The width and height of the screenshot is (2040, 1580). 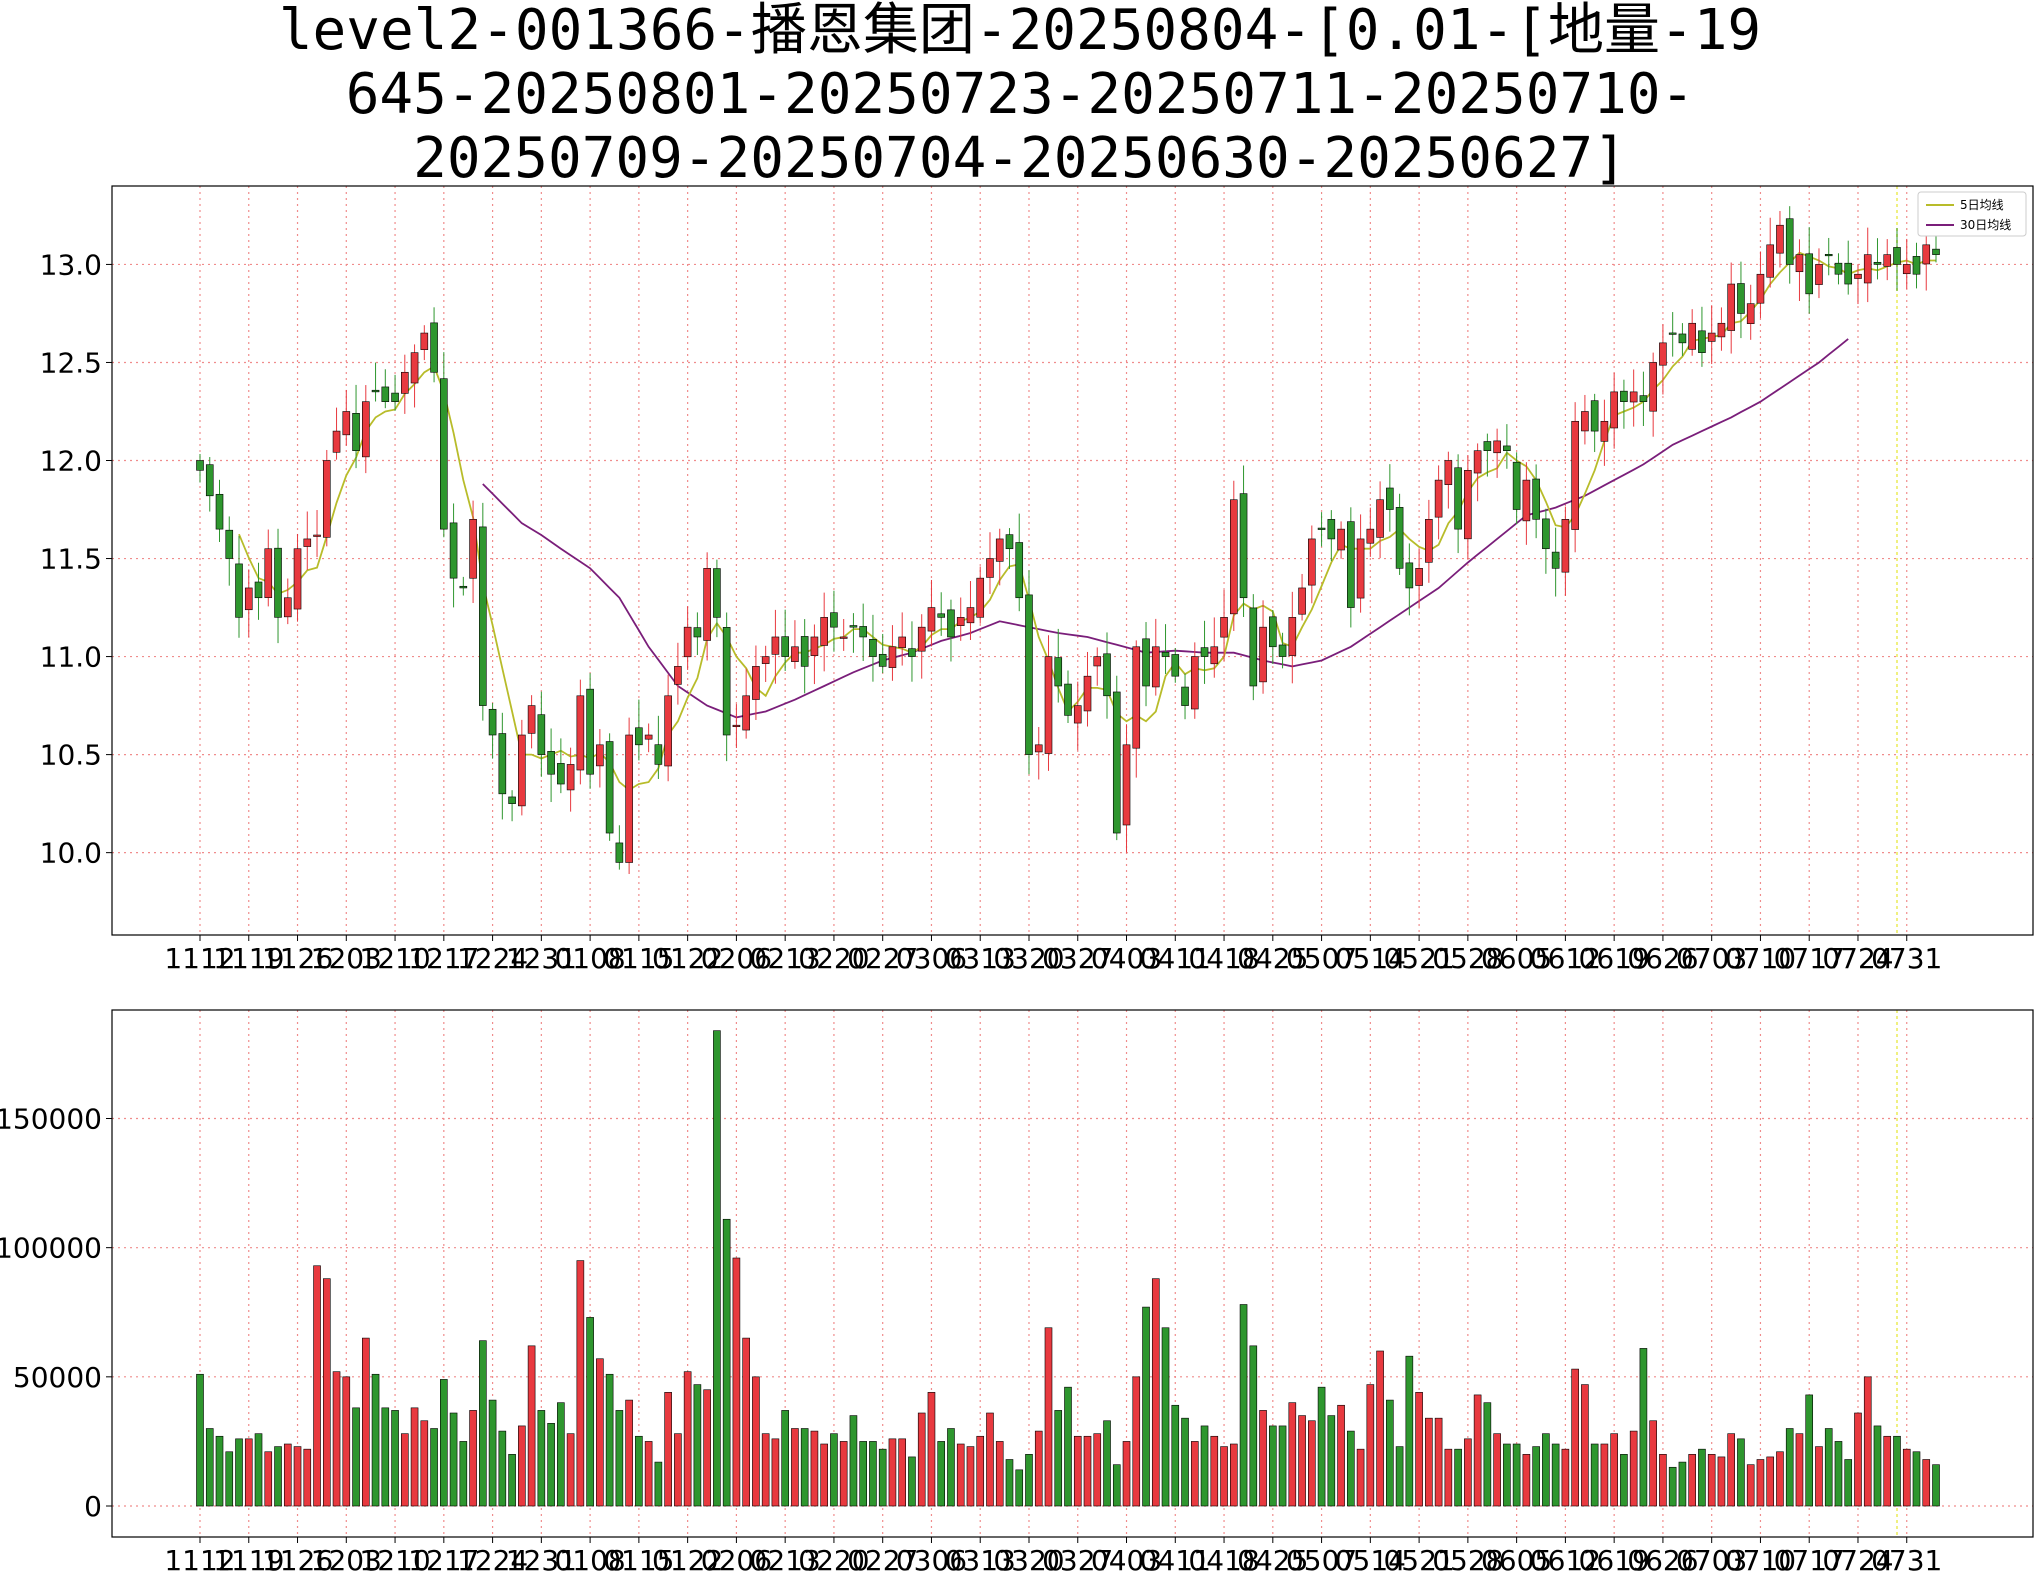 I want to click on volume-xtick-label: 0507, so click(x=1321, y=1560).